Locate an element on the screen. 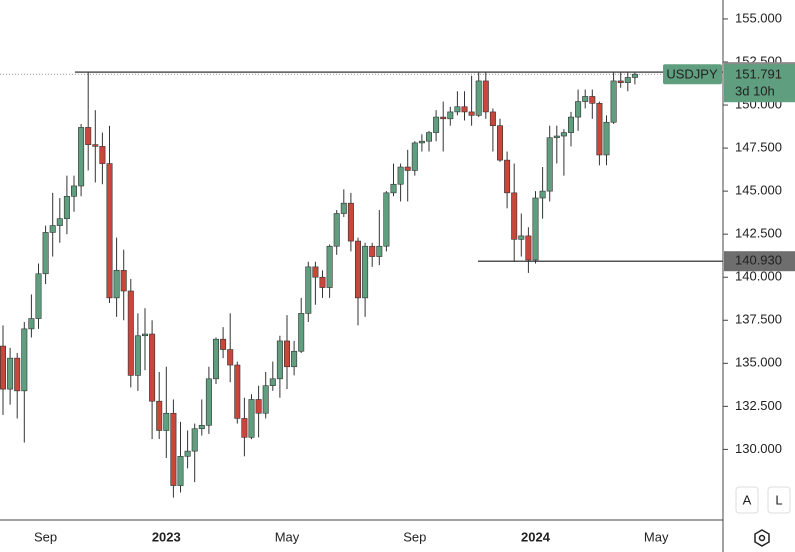 The width and height of the screenshot is (795, 552). scale-button-label: A is located at coordinates (747, 499).